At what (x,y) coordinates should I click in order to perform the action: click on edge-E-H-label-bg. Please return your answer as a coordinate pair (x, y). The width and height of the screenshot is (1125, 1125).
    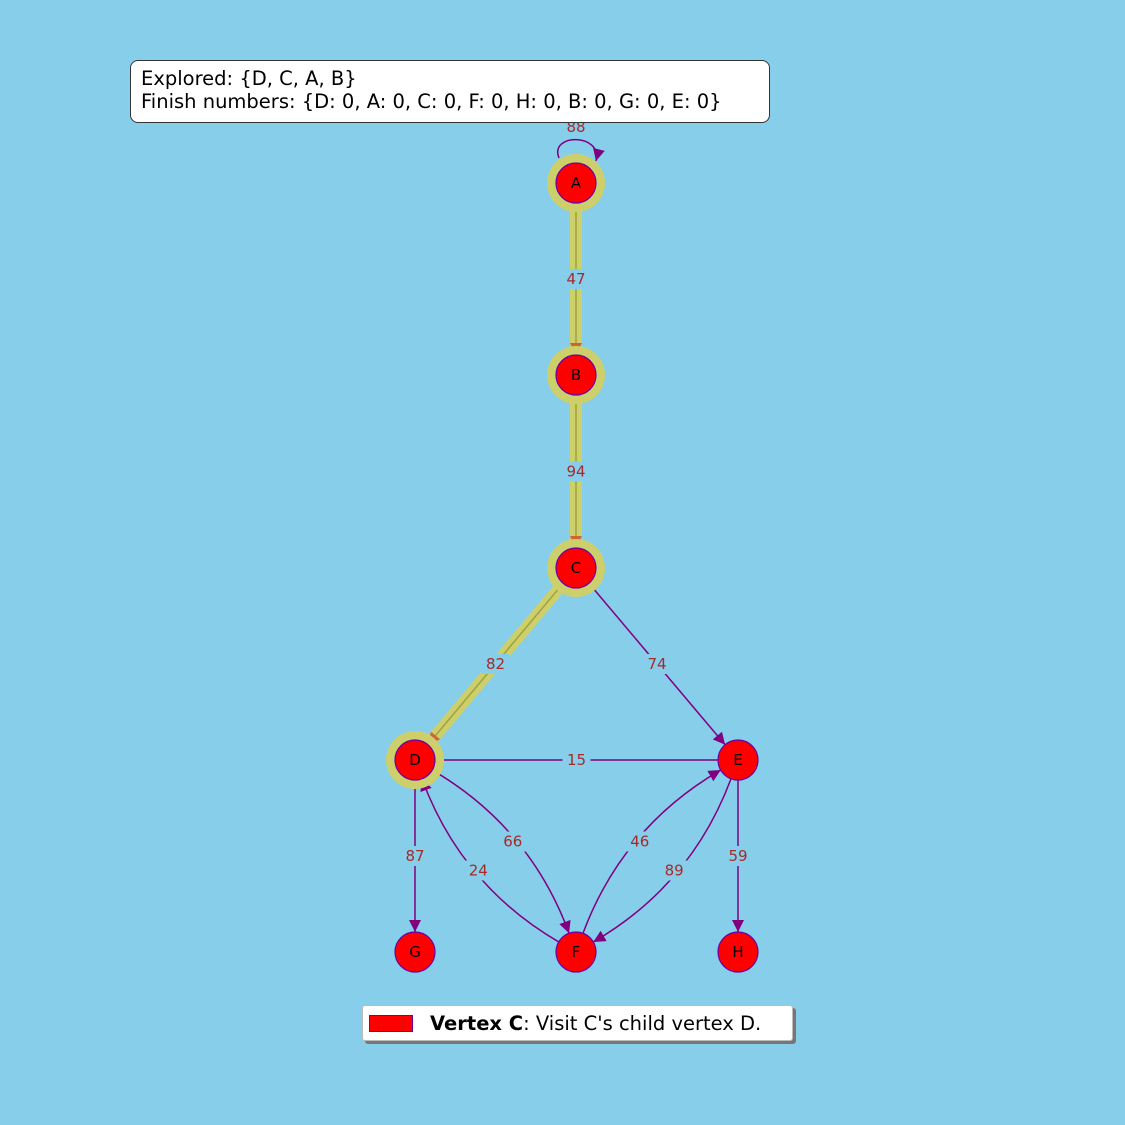
    Looking at the image, I should click on (738, 856).